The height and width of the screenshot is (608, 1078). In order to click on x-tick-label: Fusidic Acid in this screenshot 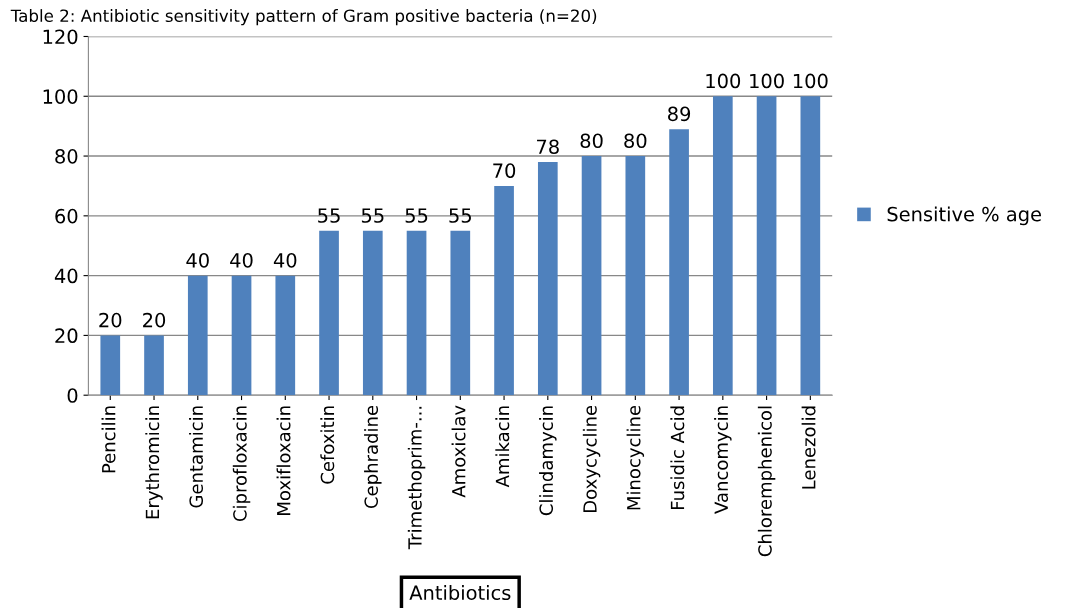, I will do `click(677, 457)`.